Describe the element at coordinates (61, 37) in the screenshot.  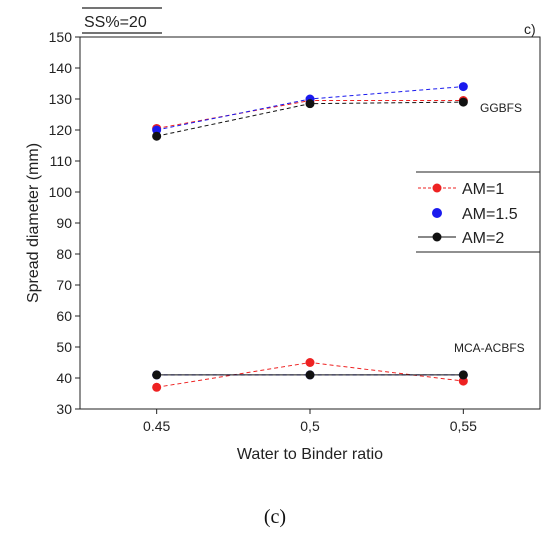
I see `y-tick-label: 150` at that location.